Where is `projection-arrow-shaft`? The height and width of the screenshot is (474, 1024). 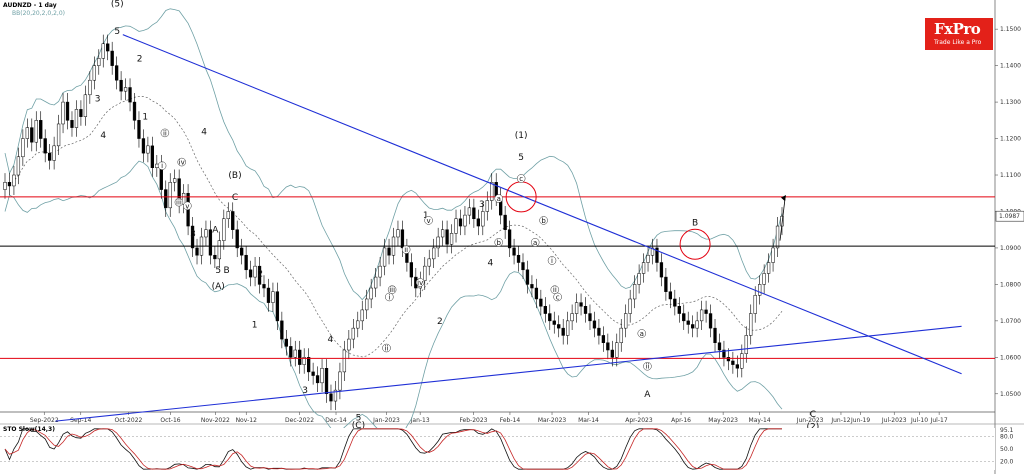
projection-arrow-shaft is located at coordinates (782, 219).